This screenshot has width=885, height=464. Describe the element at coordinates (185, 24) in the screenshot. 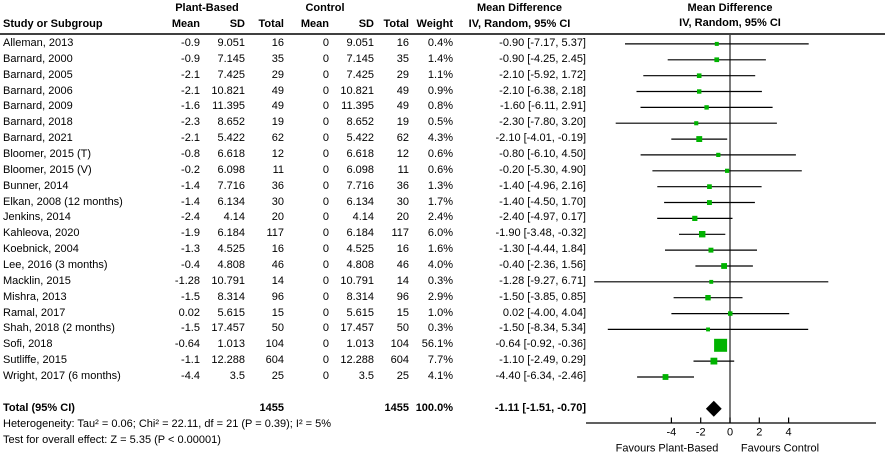

I see `column-header-mean-1: Mean` at that location.